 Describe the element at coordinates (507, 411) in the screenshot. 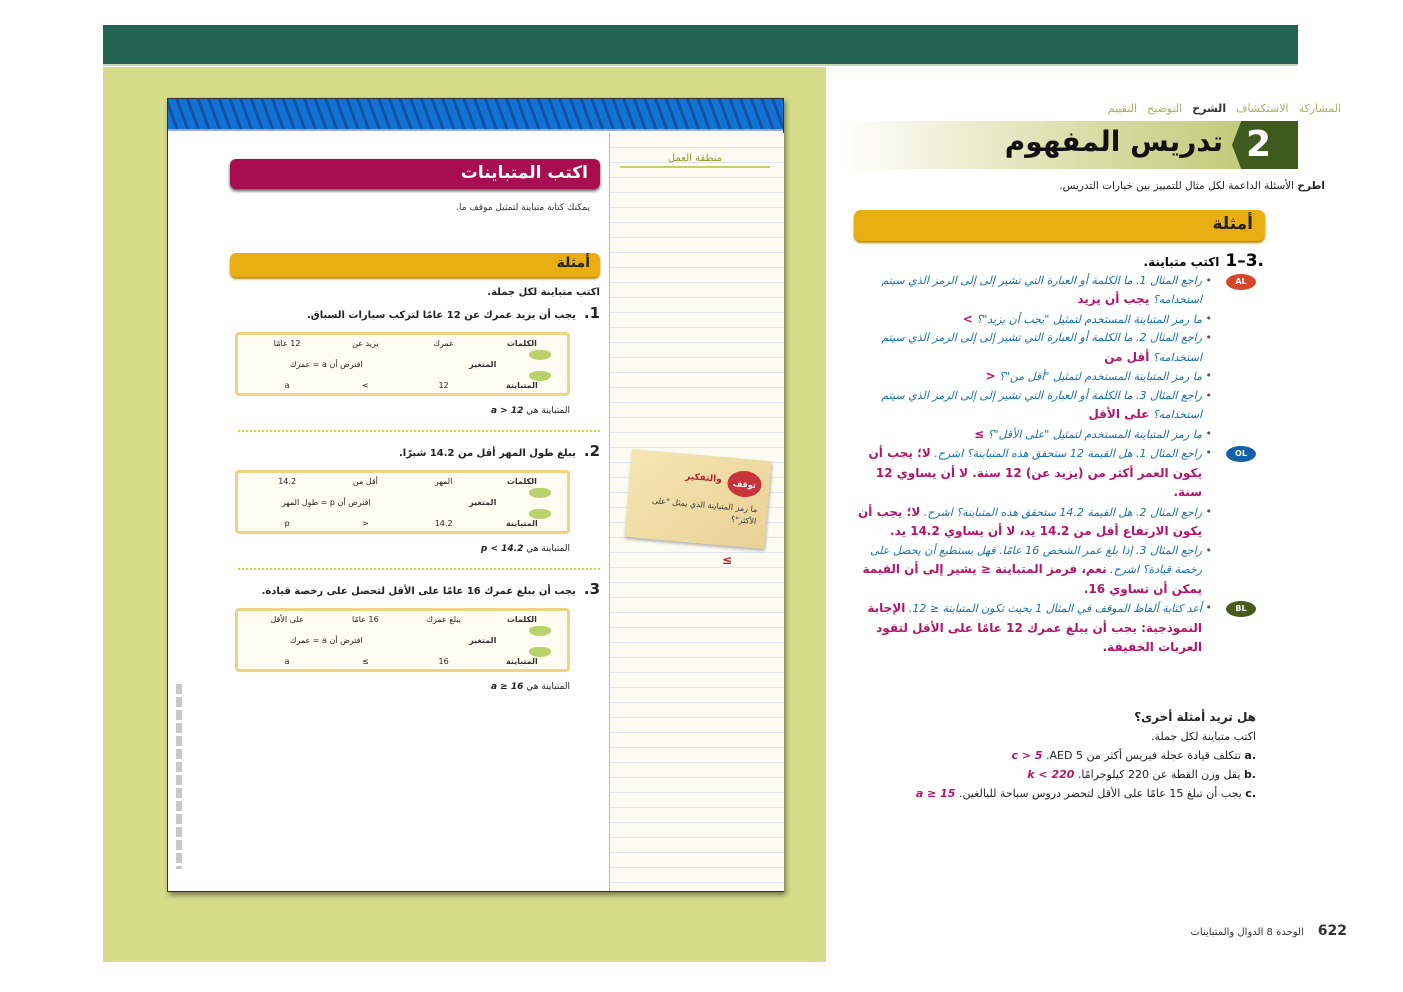

I see `result-math: a > 12` at that location.